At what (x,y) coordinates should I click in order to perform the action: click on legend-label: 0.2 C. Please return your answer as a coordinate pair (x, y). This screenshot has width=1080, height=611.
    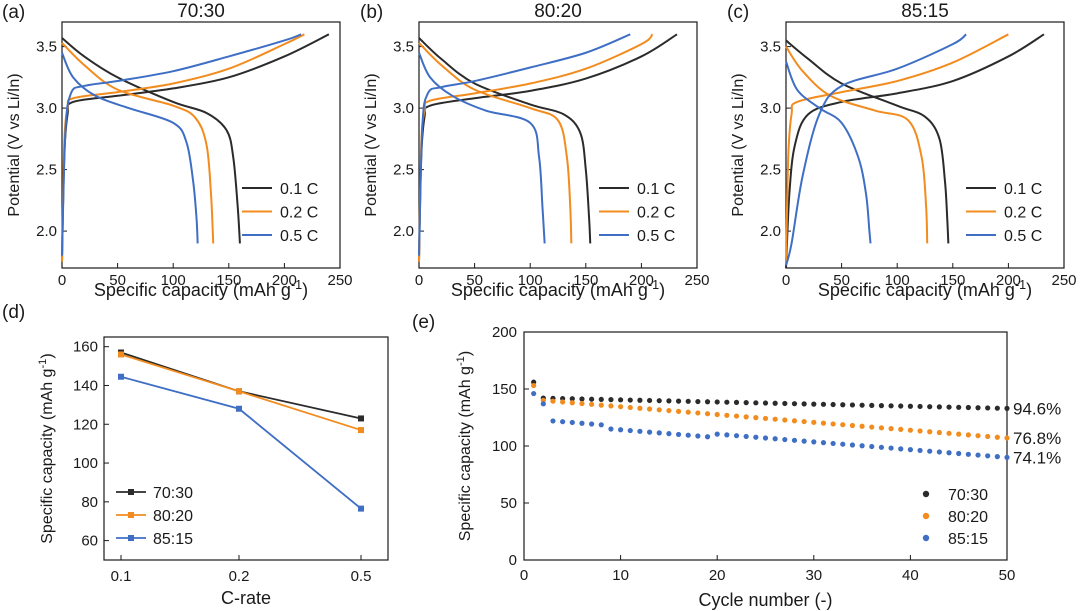
    Looking at the image, I should click on (1023, 213).